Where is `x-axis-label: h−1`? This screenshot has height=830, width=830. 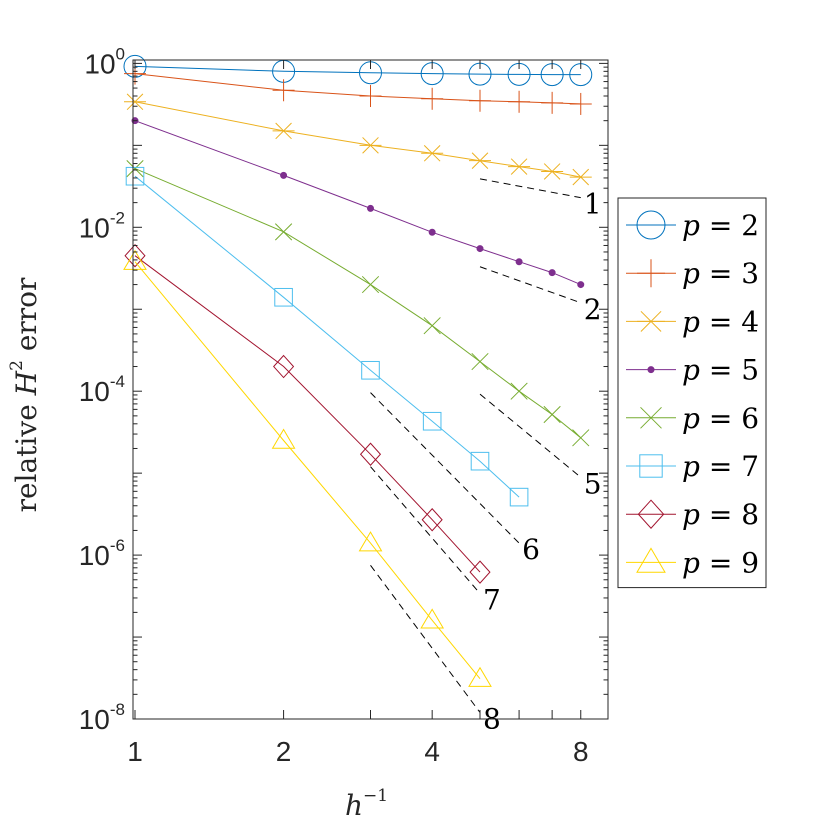 x-axis-label: h−1 is located at coordinates (366, 804).